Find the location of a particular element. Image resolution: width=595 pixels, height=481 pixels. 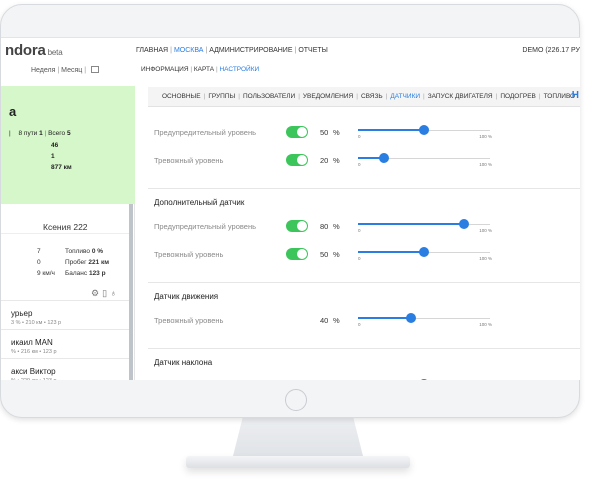

top-nav-item: ГЛАВНАЯ is located at coordinates (152, 50).